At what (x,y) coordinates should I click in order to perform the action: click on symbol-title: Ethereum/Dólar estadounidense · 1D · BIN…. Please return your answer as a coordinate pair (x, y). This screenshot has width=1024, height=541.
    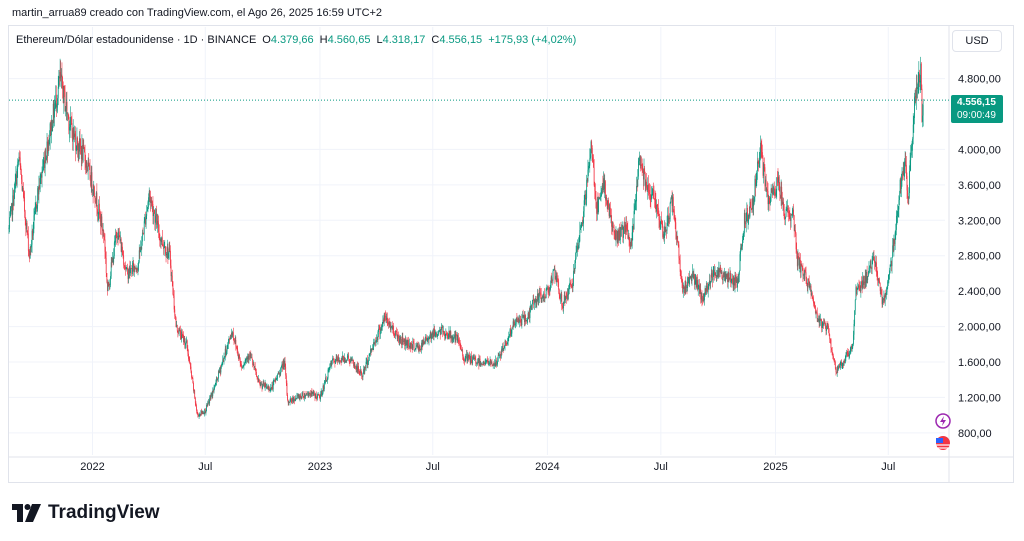
    Looking at the image, I should click on (136, 40).